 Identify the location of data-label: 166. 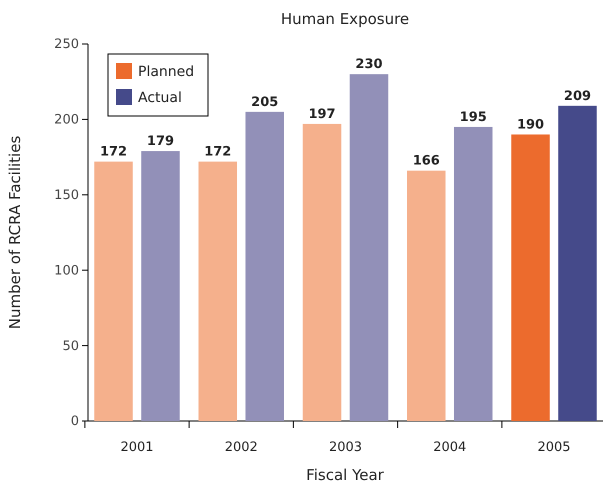
(426, 161).